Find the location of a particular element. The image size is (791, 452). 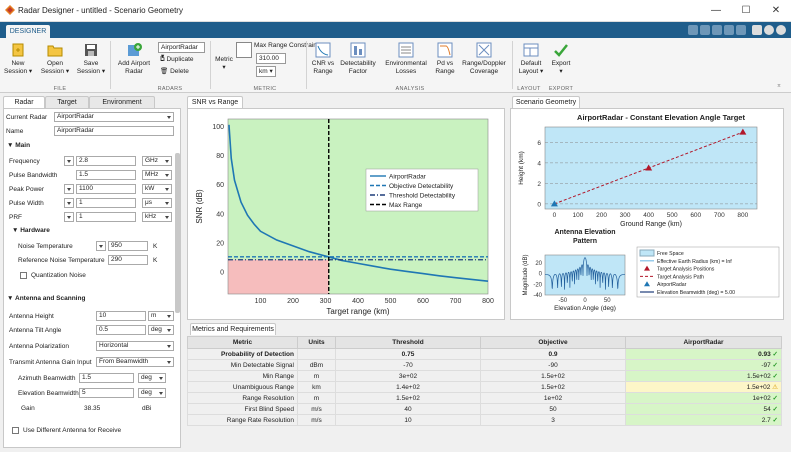

antenna-tilt-input: 0.5 is located at coordinates (121, 330).